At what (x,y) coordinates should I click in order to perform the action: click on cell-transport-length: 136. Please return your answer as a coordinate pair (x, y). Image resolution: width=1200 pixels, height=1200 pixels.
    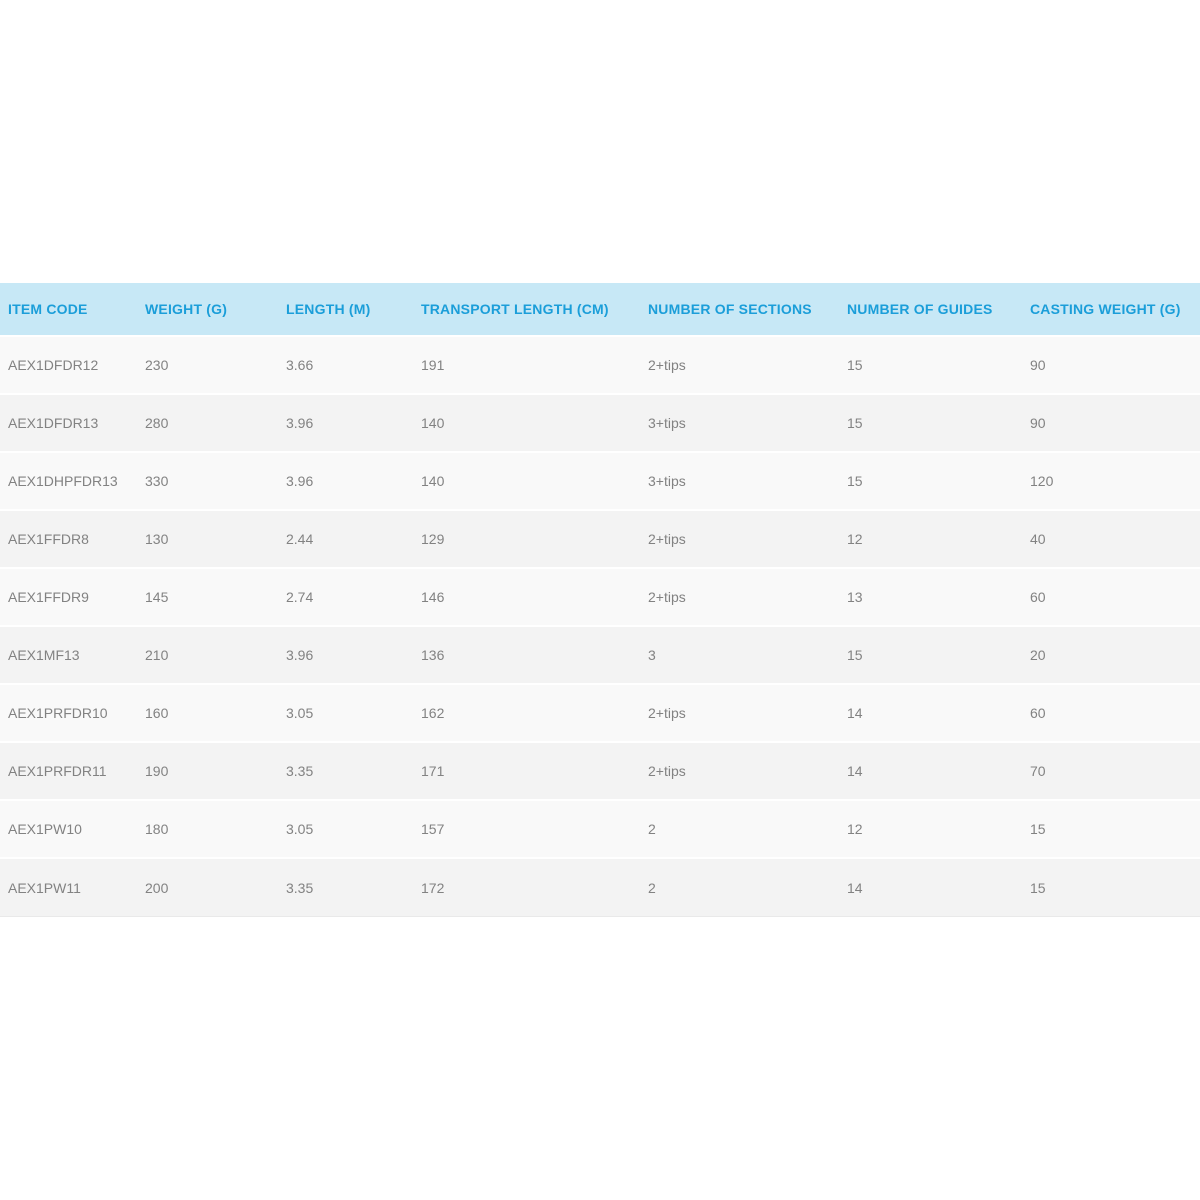
    Looking at the image, I should click on (526, 656).